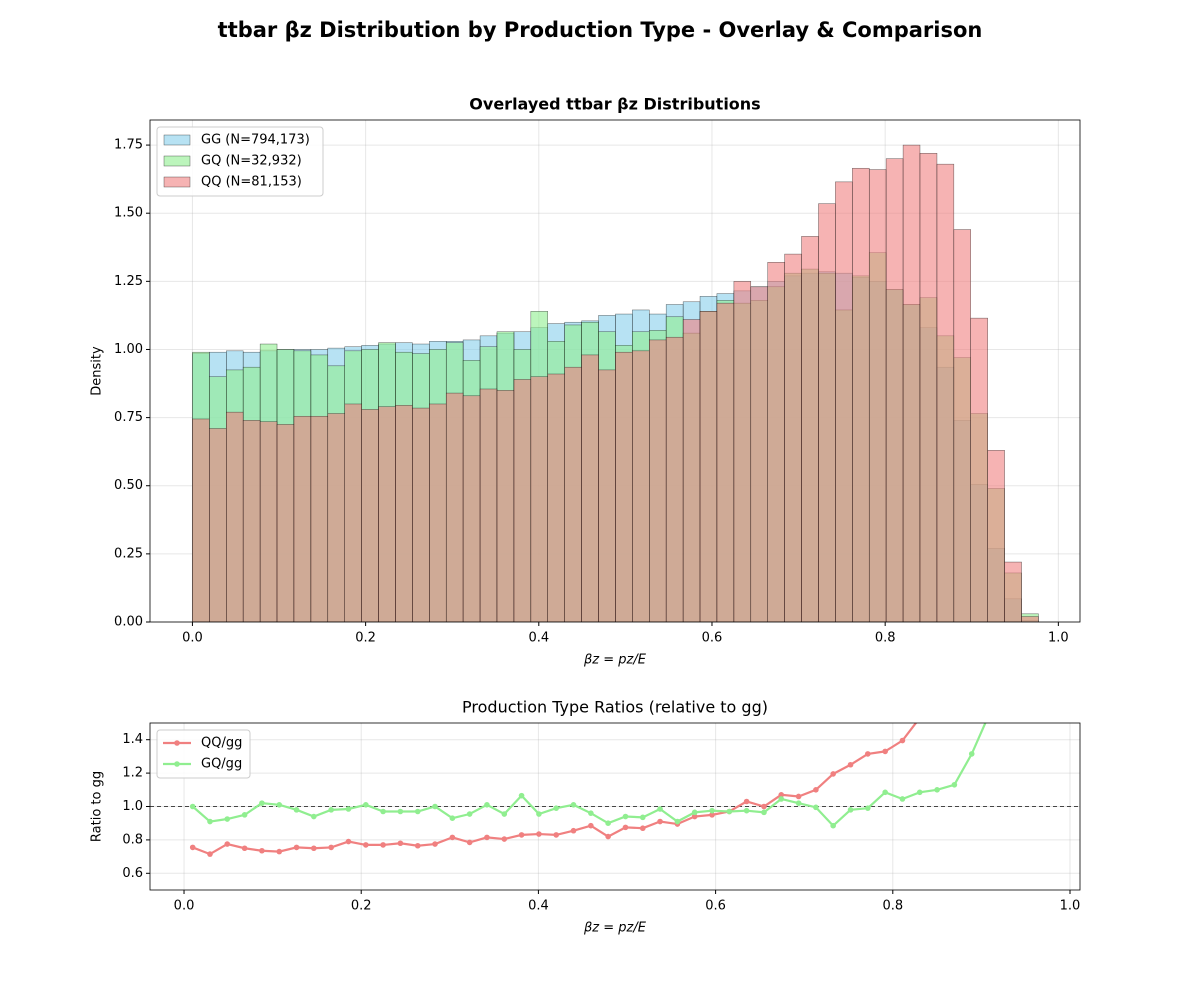 The width and height of the screenshot is (1200, 1000). I want to click on y-tick-label: 1.0, so click(132, 806).